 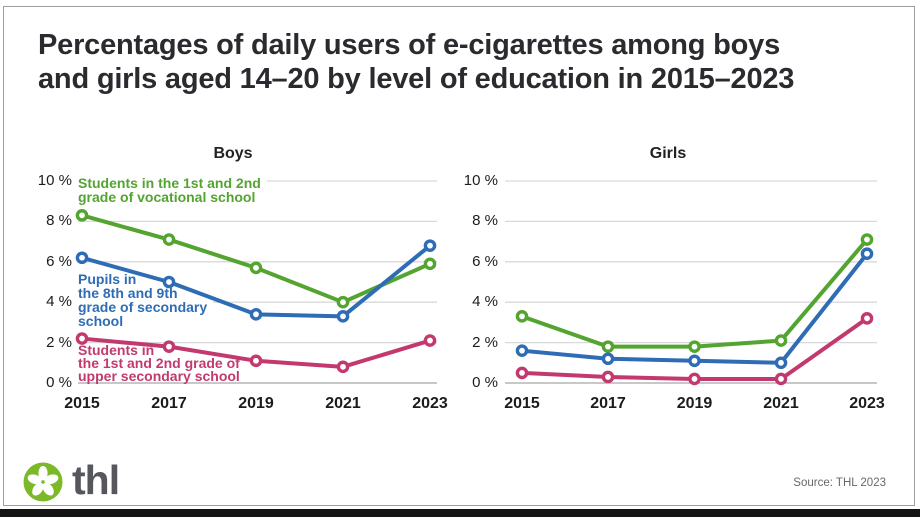 I want to click on legend-line: the 8th and 9th, so click(x=128, y=293).